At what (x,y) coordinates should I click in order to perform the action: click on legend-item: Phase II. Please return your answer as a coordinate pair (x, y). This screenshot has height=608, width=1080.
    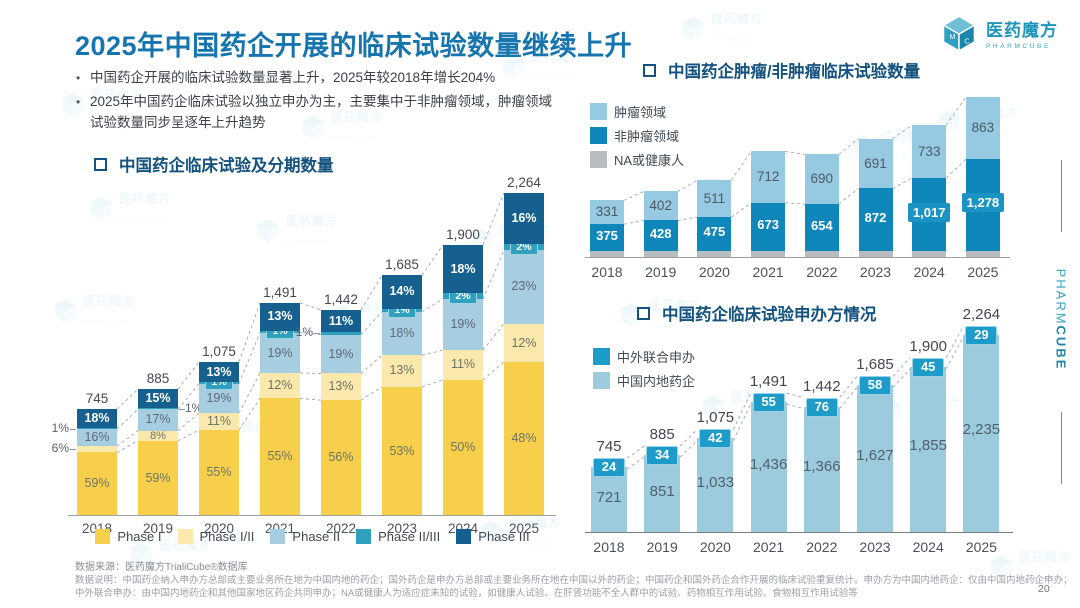
    Looking at the image, I should click on (305, 536).